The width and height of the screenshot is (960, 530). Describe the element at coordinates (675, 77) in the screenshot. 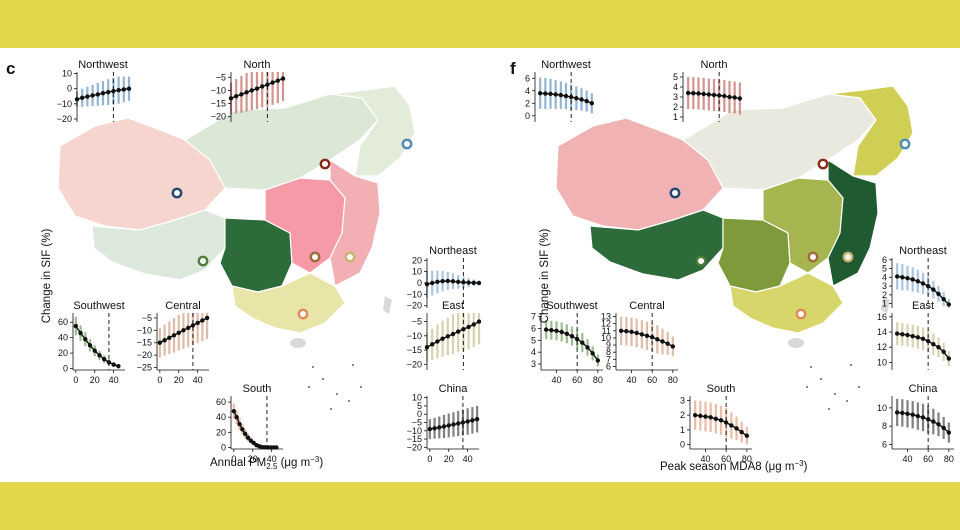

I see `y-tick-label: 5` at that location.